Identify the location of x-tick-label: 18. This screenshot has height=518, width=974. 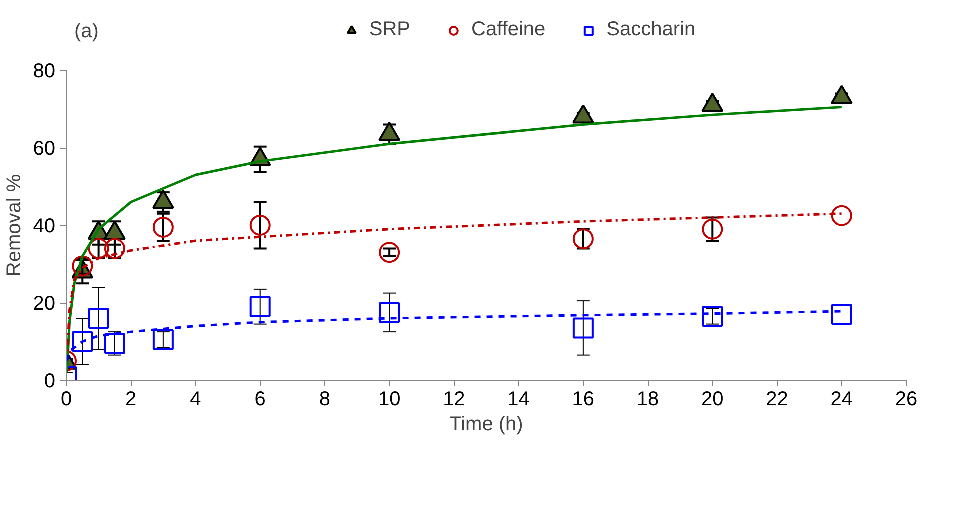
(648, 399).